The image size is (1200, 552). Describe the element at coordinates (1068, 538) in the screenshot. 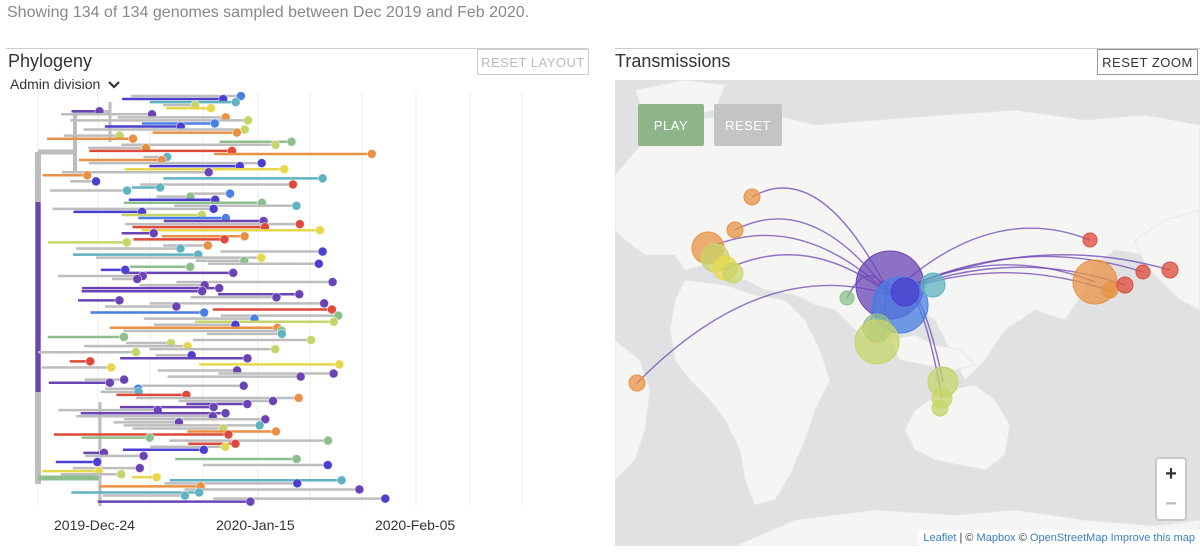

I see `osm-link: OpenStreetMap` at that location.